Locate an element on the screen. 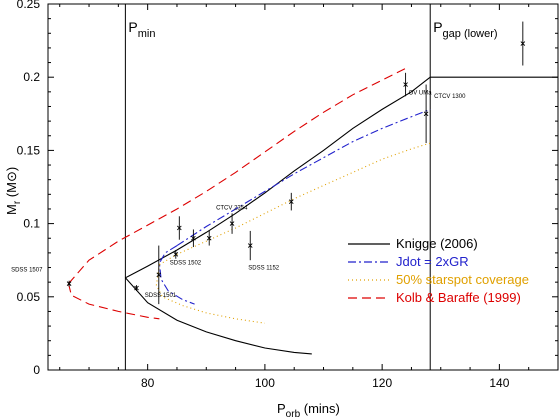 The width and height of the screenshot is (560, 420). x-tick-label-0: 80 is located at coordinates (148, 383).